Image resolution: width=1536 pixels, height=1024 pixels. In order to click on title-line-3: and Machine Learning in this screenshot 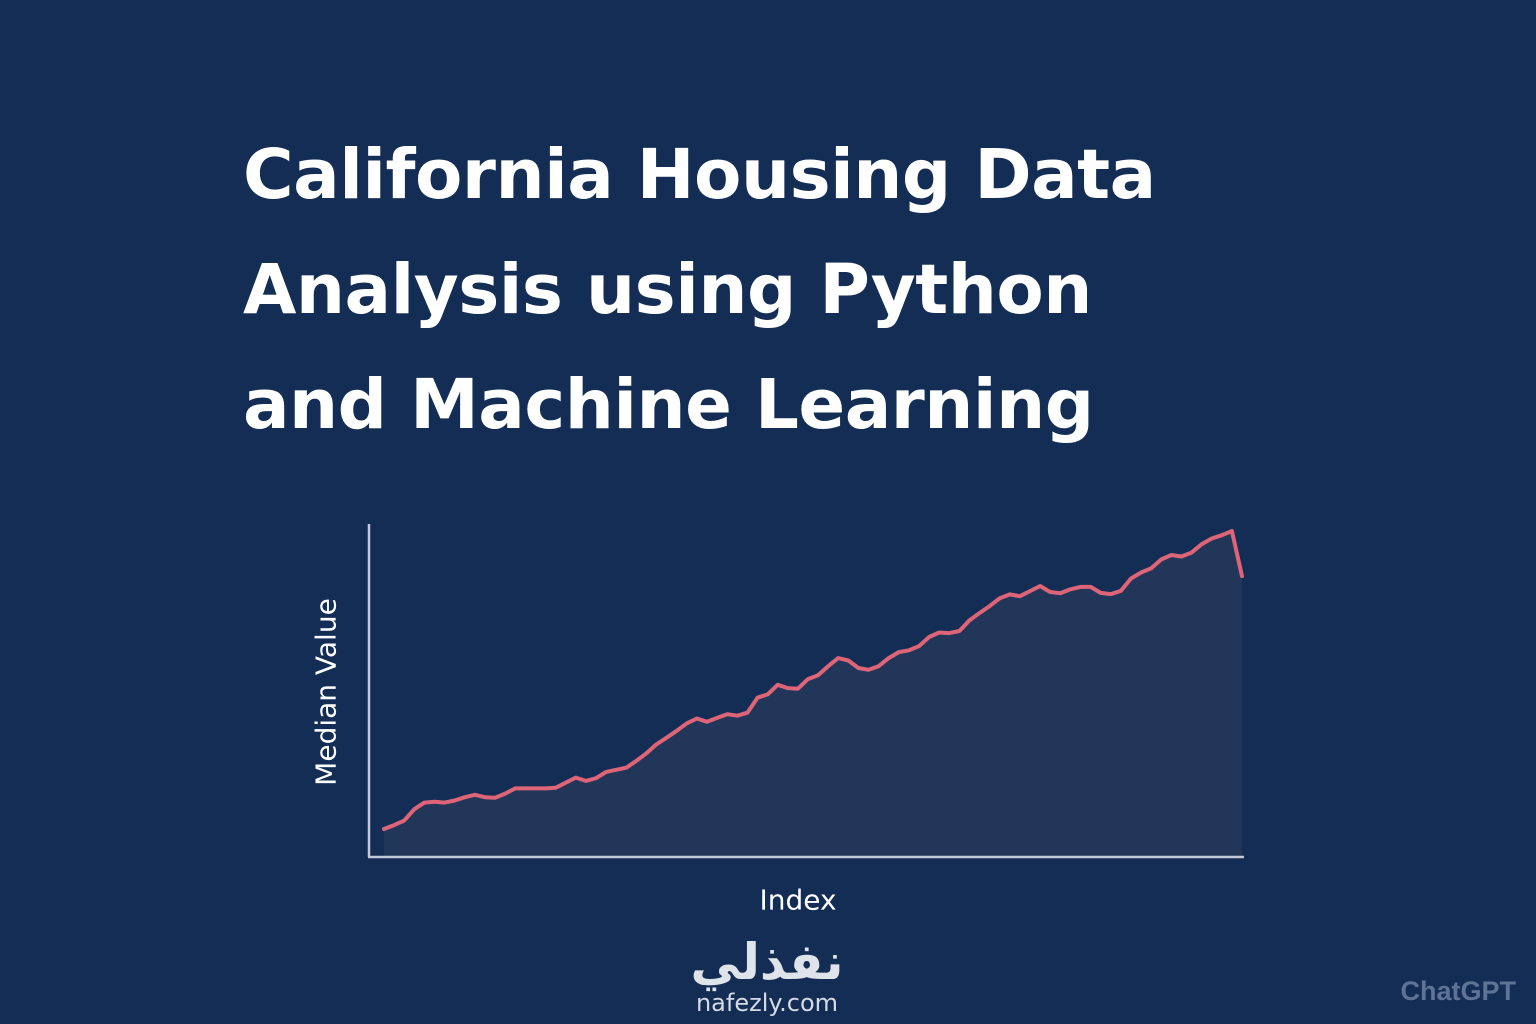, I will do `click(668, 405)`.